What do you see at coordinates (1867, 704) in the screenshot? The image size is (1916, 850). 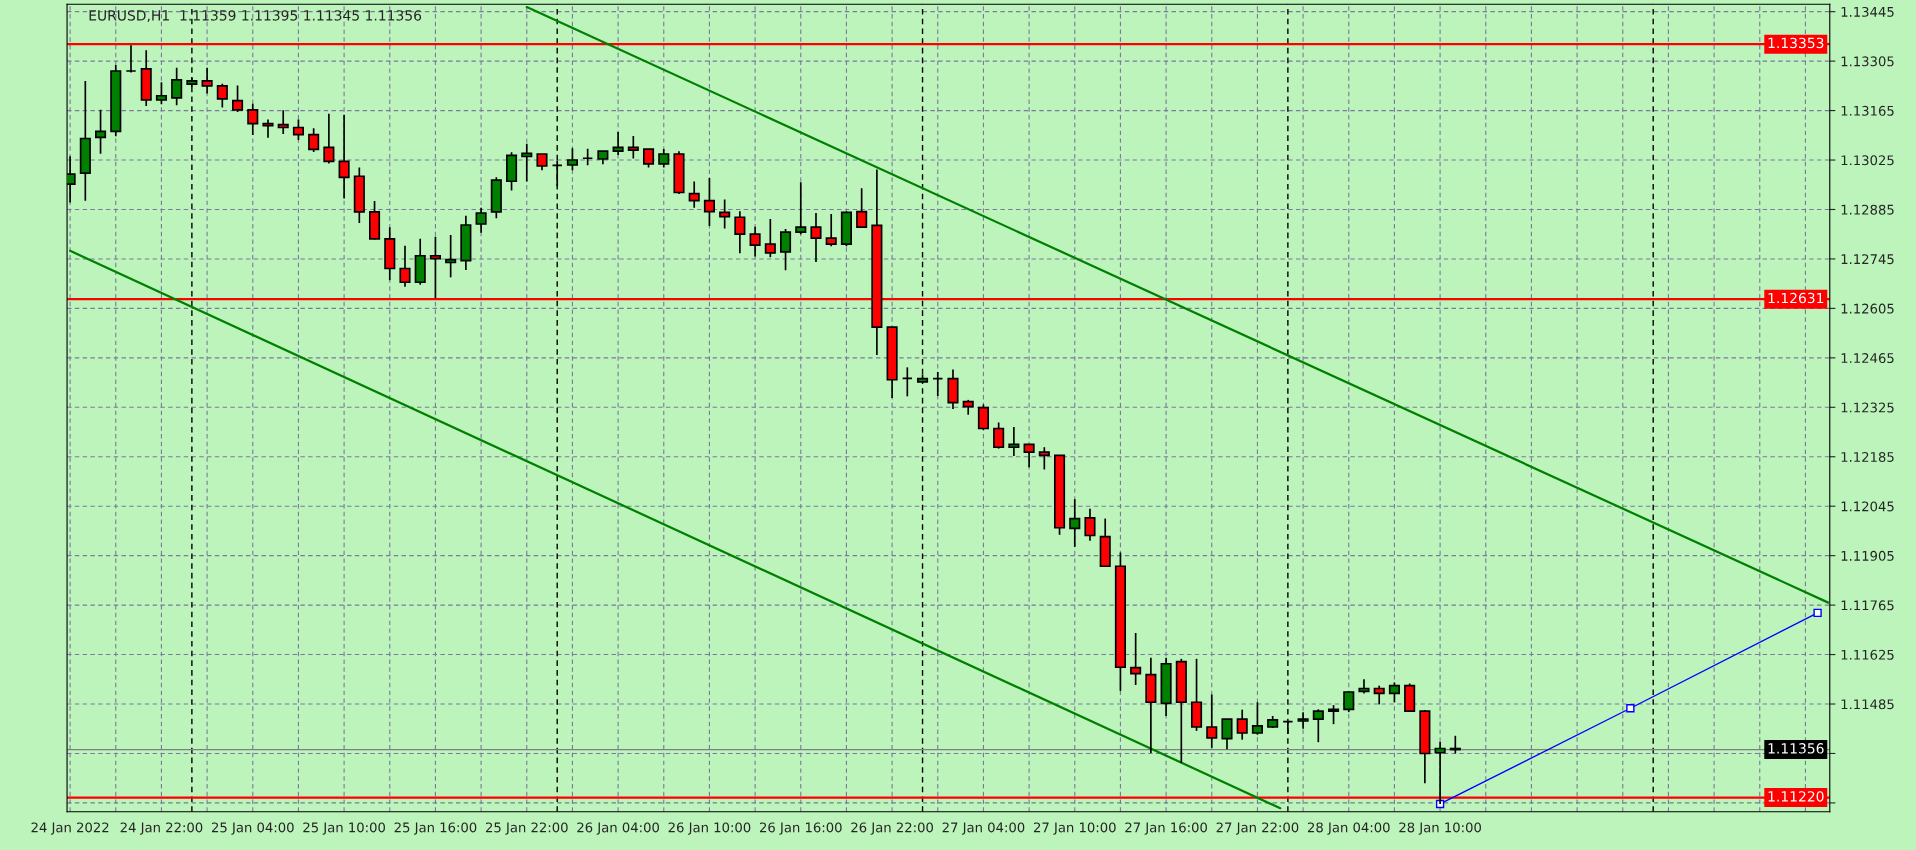 I see `y-tick-label: 1.11485` at bounding box center [1867, 704].